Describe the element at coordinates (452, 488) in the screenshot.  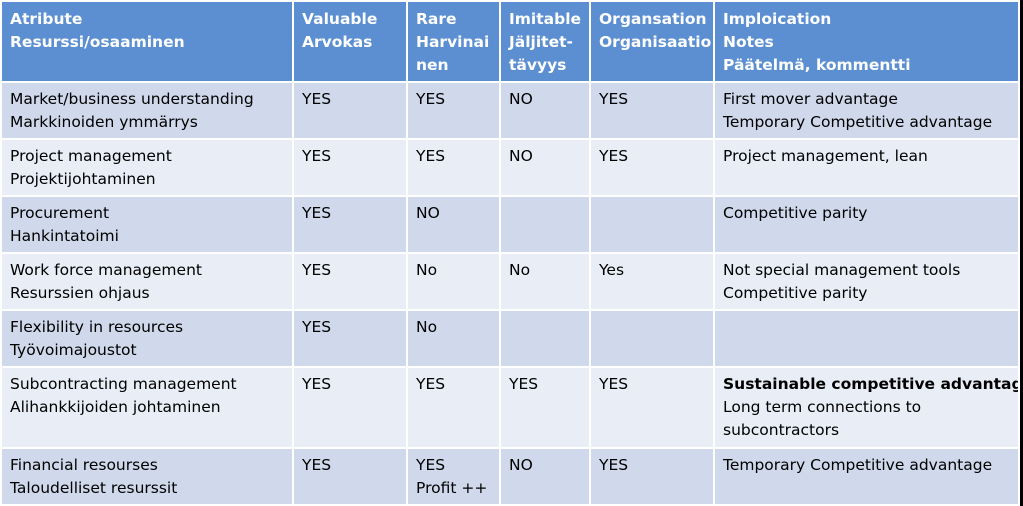
I see `rare-extra: Profit ++` at that location.